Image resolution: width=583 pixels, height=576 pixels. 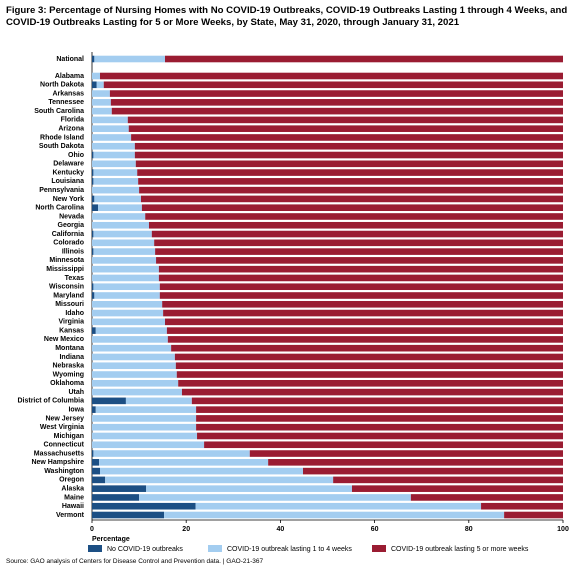 What do you see at coordinates (61, 146) in the screenshot?
I see `category-label: South Dakota` at bounding box center [61, 146].